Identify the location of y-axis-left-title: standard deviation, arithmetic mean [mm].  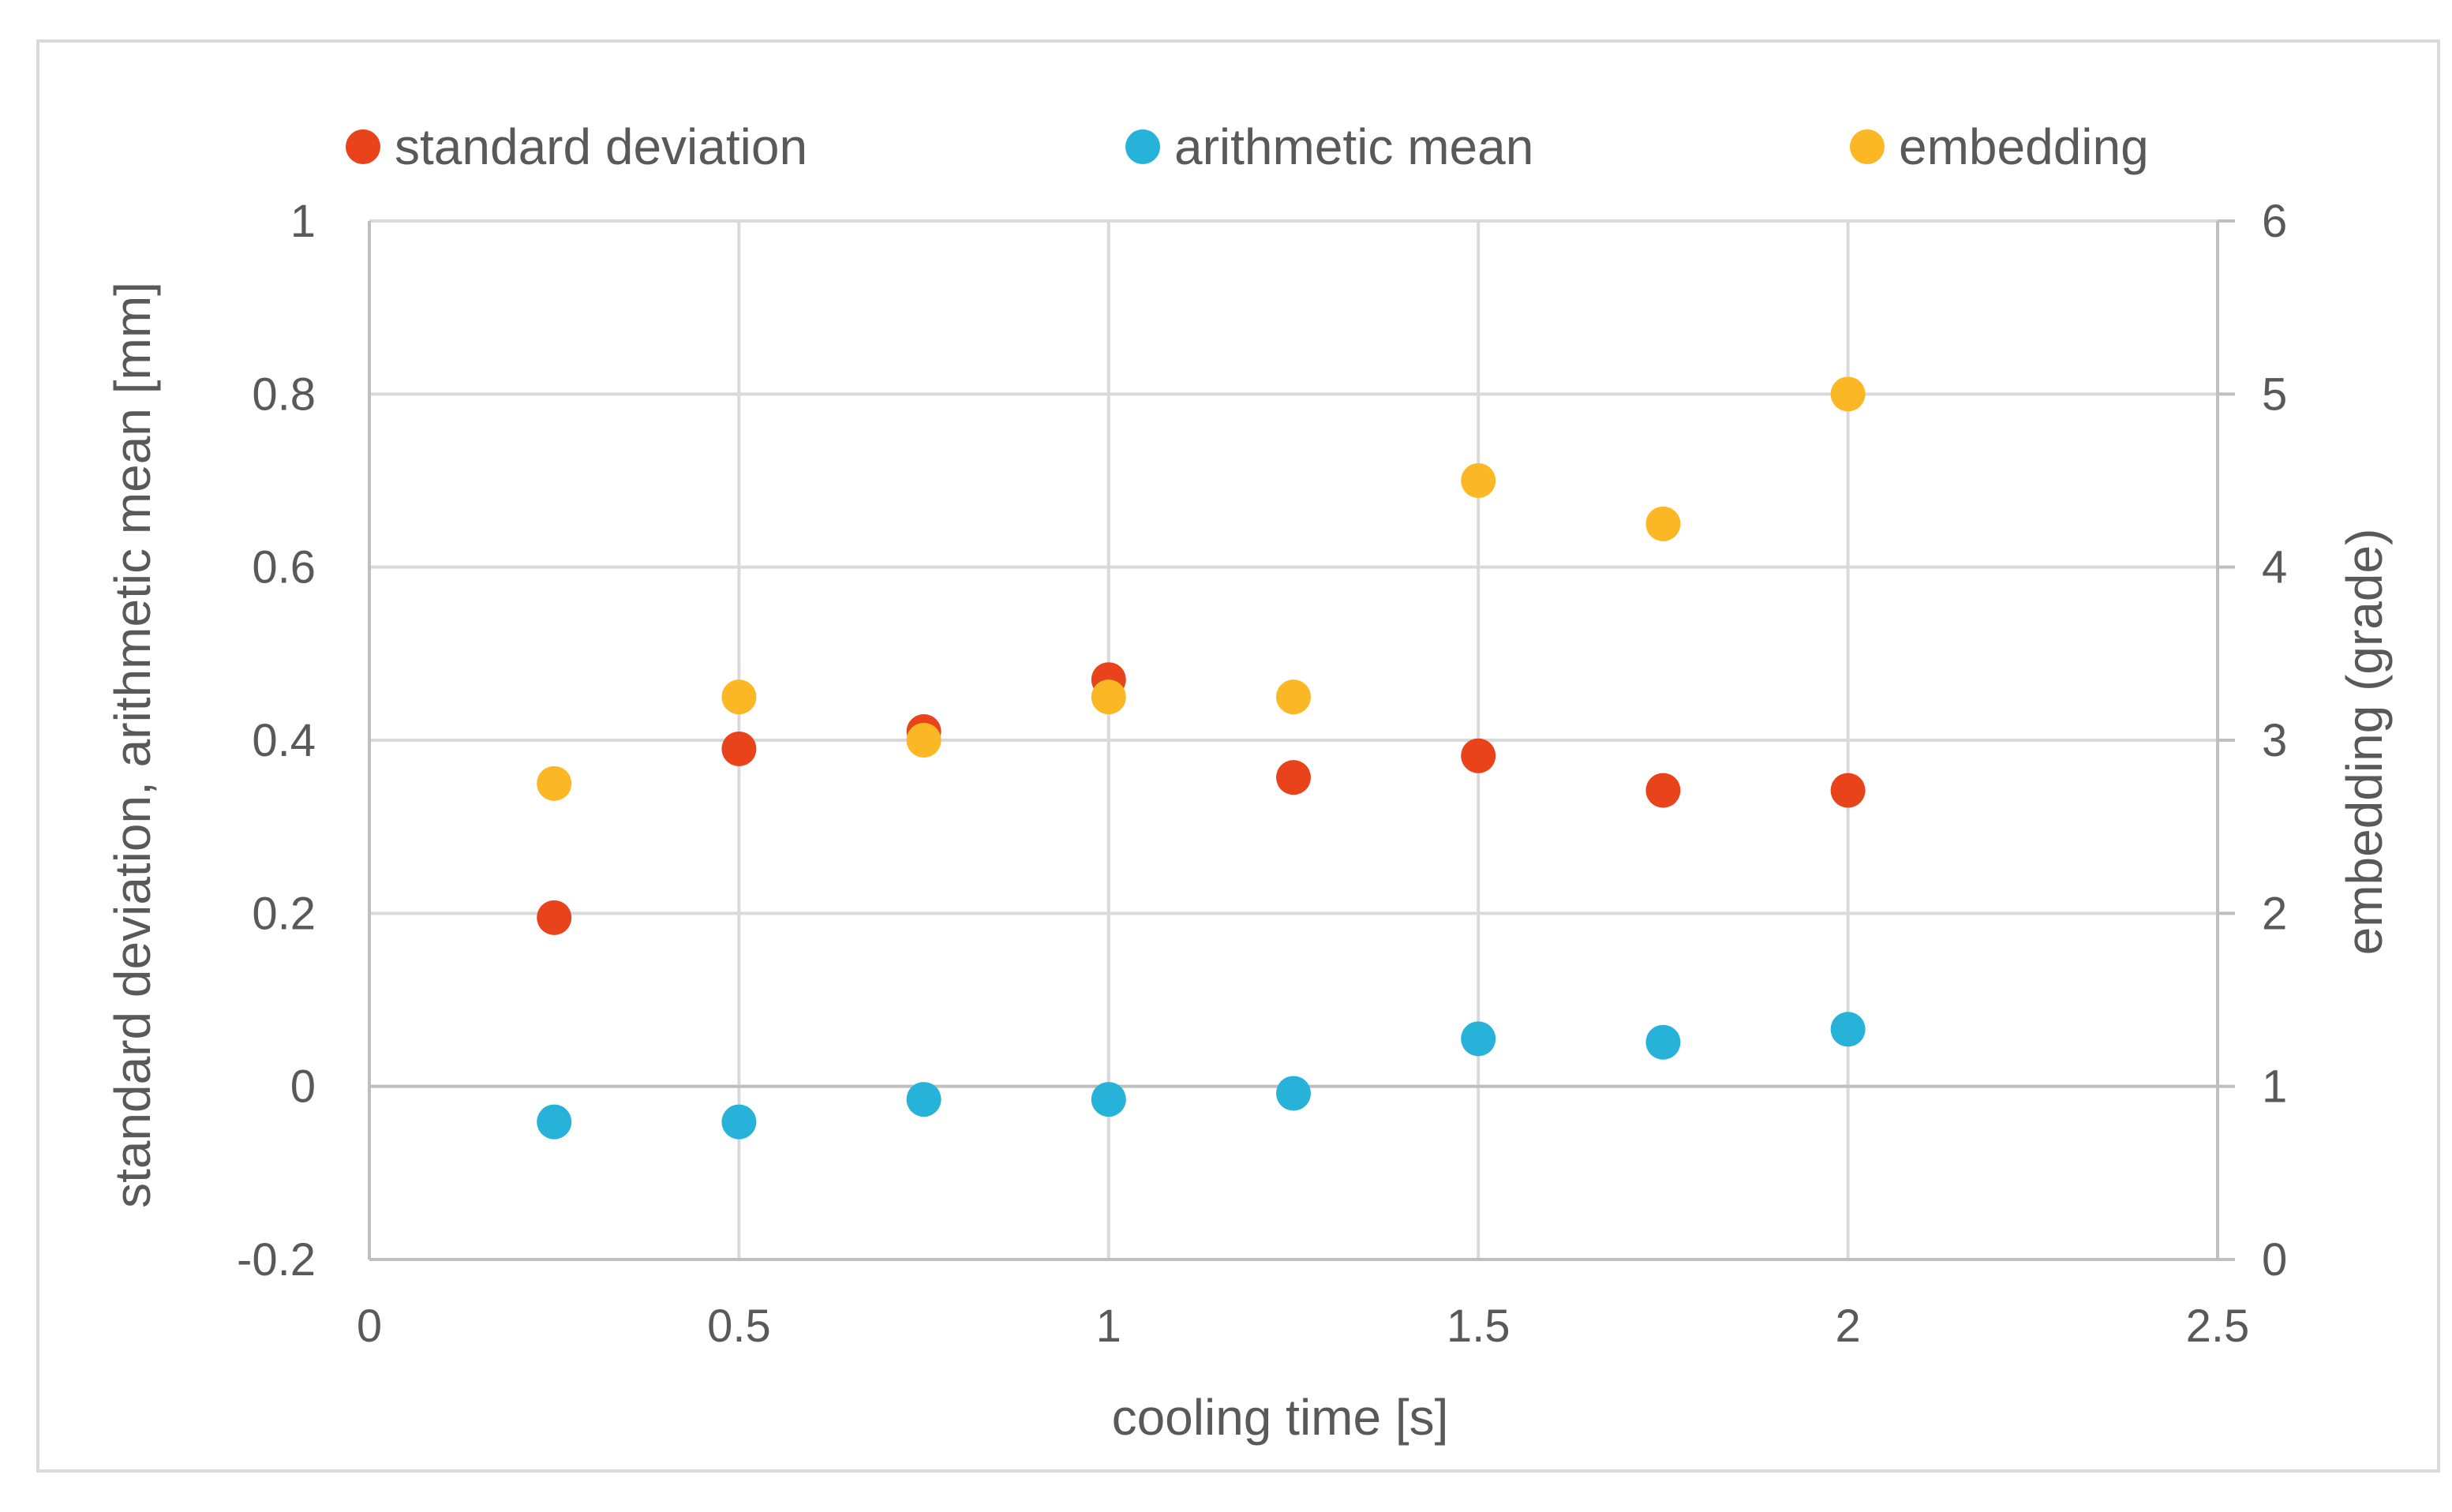
(132, 745).